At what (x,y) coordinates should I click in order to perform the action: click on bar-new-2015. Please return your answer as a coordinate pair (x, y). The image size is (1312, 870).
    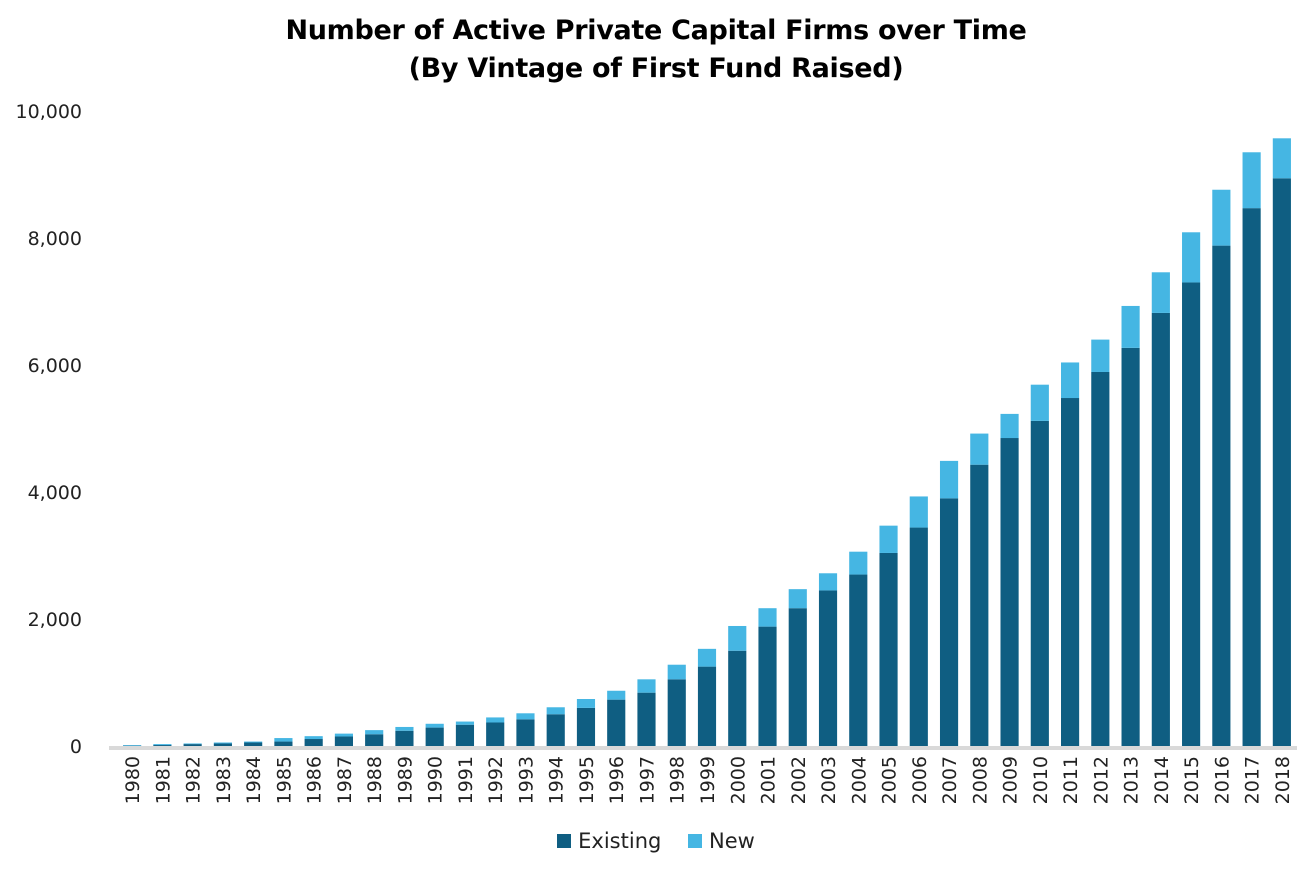
    Looking at the image, I should click on (1191, 257).